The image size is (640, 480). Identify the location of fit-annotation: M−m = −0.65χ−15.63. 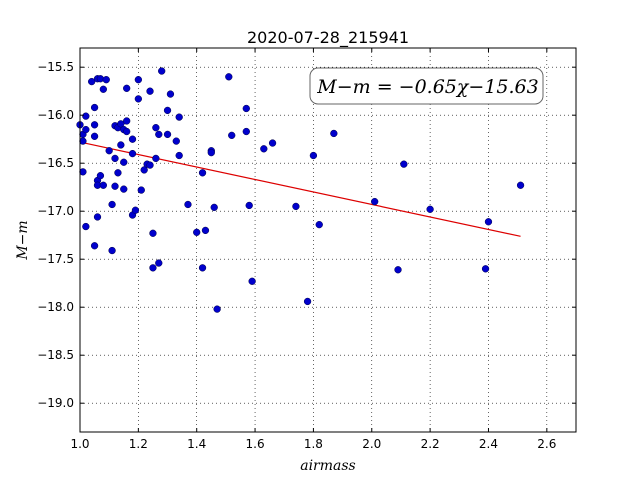
(426, 86).